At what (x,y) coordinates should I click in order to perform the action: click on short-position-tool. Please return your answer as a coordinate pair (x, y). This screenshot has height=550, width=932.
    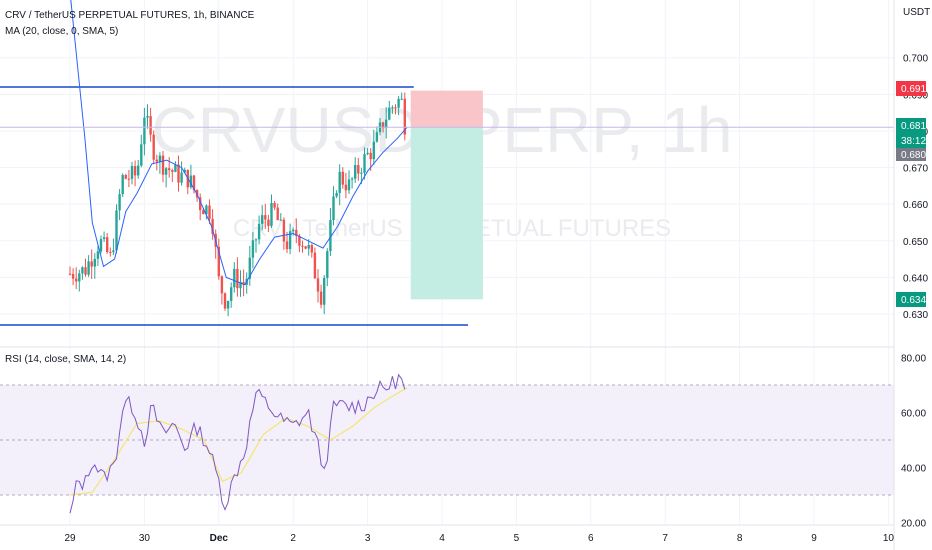
    Looking at the image, I should click on (446, 195).